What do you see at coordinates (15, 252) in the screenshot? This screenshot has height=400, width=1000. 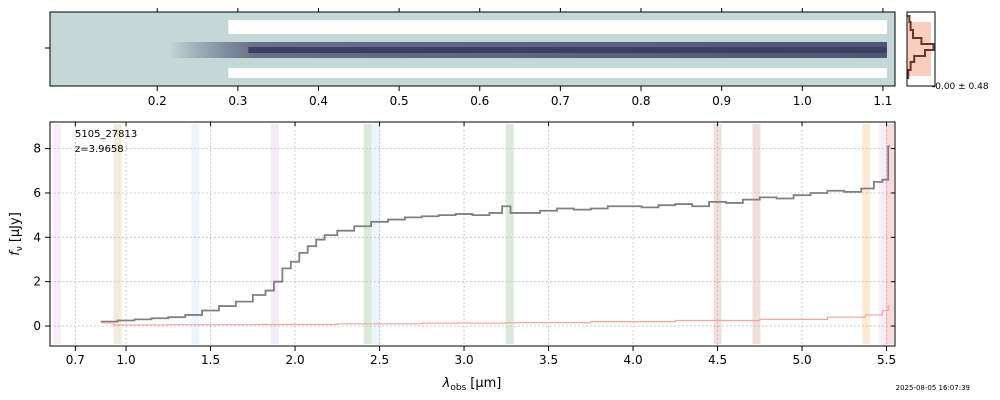 I see `y-axis-title-symbol: f` at bounding box center [15, 252].